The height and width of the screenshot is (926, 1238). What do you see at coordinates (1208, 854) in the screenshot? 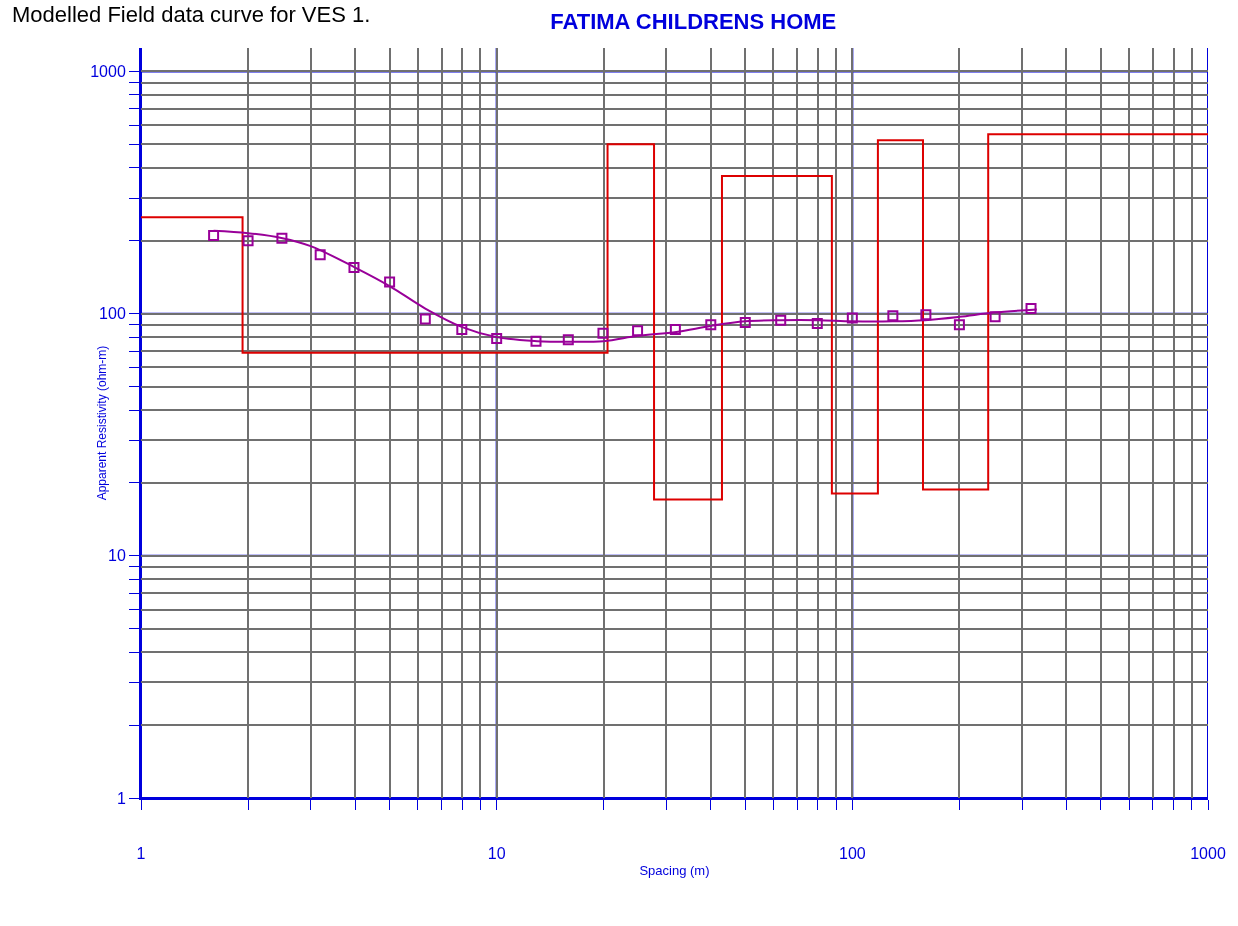
I see `x-tick-label: 1000` at bounding box center [1208, 854].